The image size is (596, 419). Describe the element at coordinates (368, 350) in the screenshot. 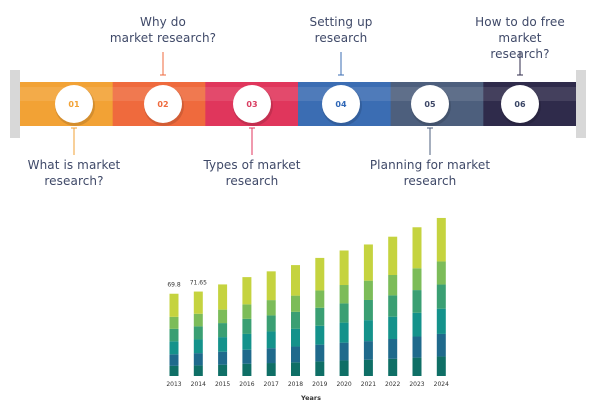

I see `bar-segment-2021-s2` at that location.